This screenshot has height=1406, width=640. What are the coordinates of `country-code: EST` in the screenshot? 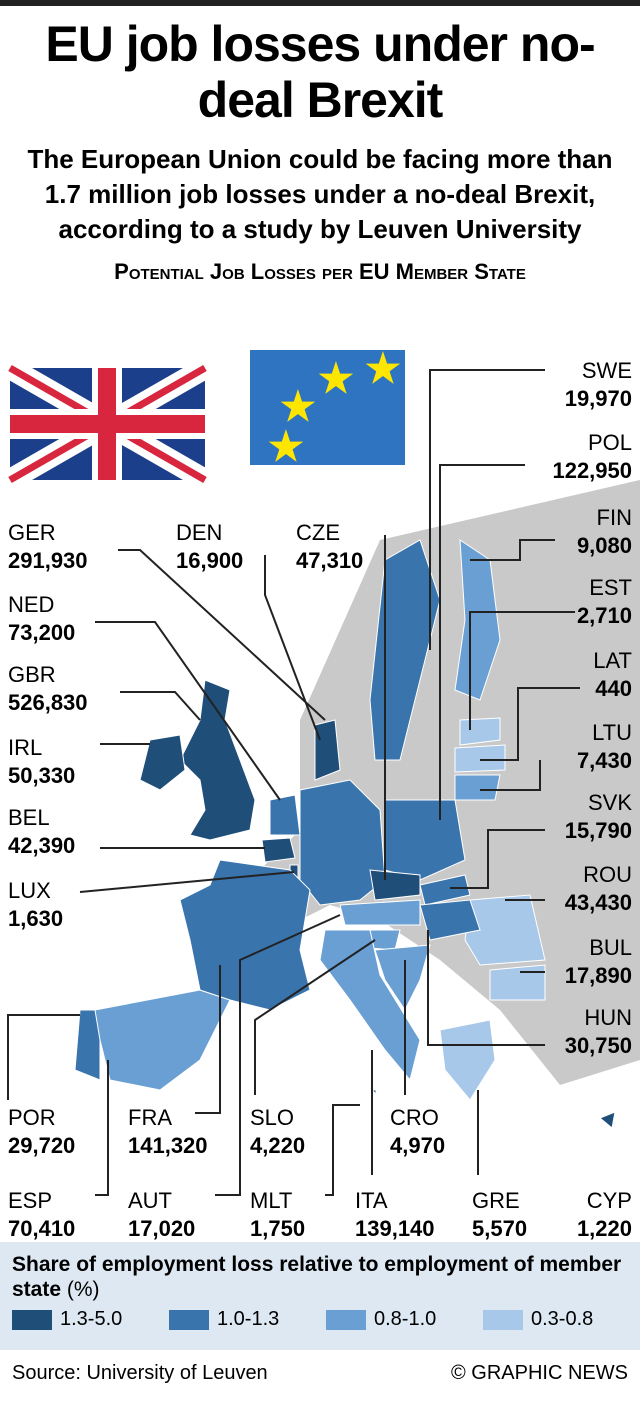 It's located at (610, 587).